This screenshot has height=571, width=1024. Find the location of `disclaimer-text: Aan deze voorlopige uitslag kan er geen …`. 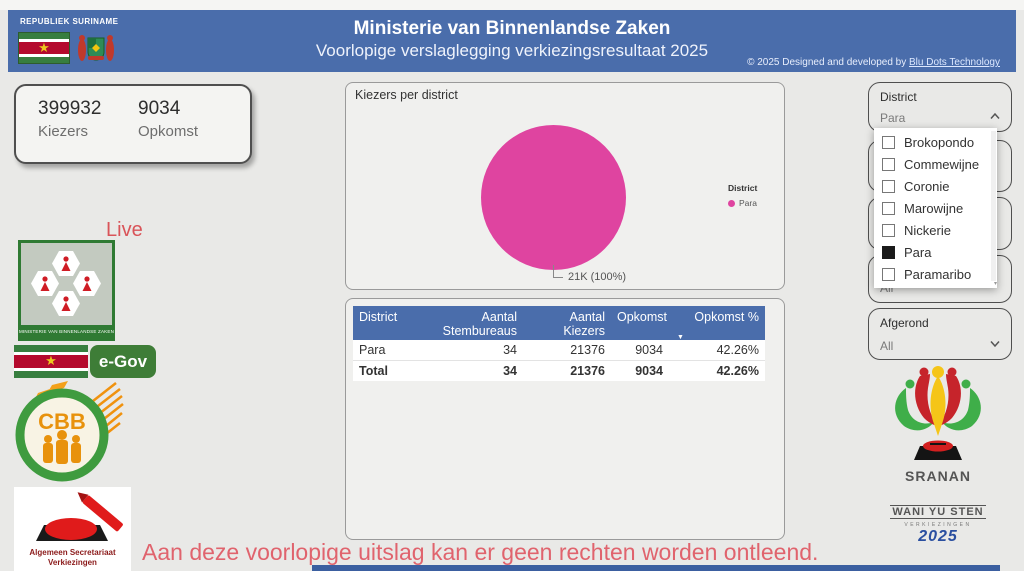

disclaimer-text: Aan deze voorlopige uitslag kan er geen … is located at coordinates (480, 552).